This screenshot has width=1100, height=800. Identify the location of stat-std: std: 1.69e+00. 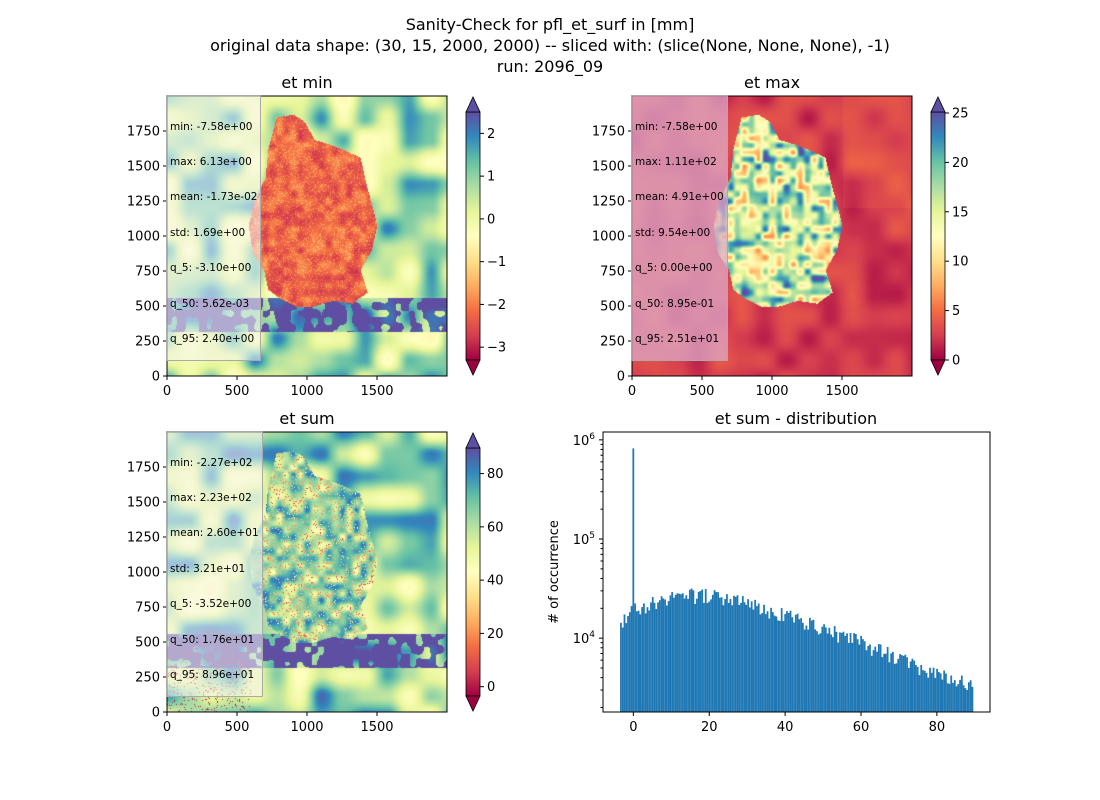
(208, 232).